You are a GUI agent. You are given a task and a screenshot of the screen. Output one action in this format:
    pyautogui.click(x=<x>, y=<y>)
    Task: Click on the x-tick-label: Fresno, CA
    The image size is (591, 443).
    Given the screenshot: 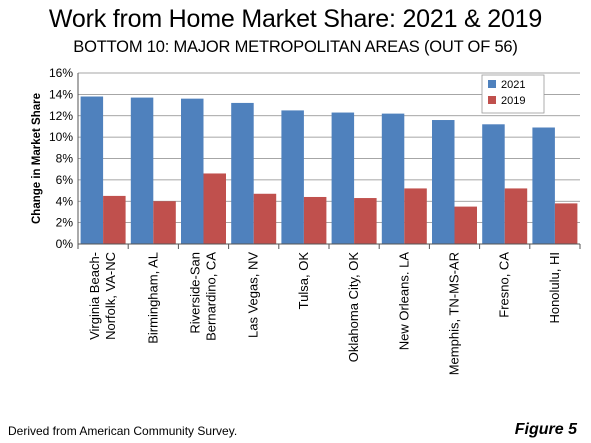 What is the action you would take?
    pyautogui.click(x=504, y=285)
    